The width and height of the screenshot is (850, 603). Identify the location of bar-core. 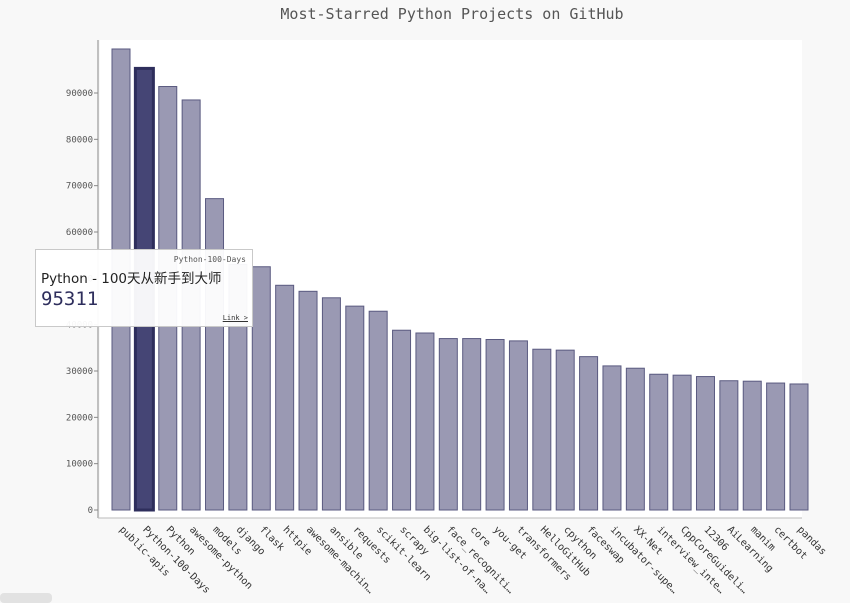
(472, 424).